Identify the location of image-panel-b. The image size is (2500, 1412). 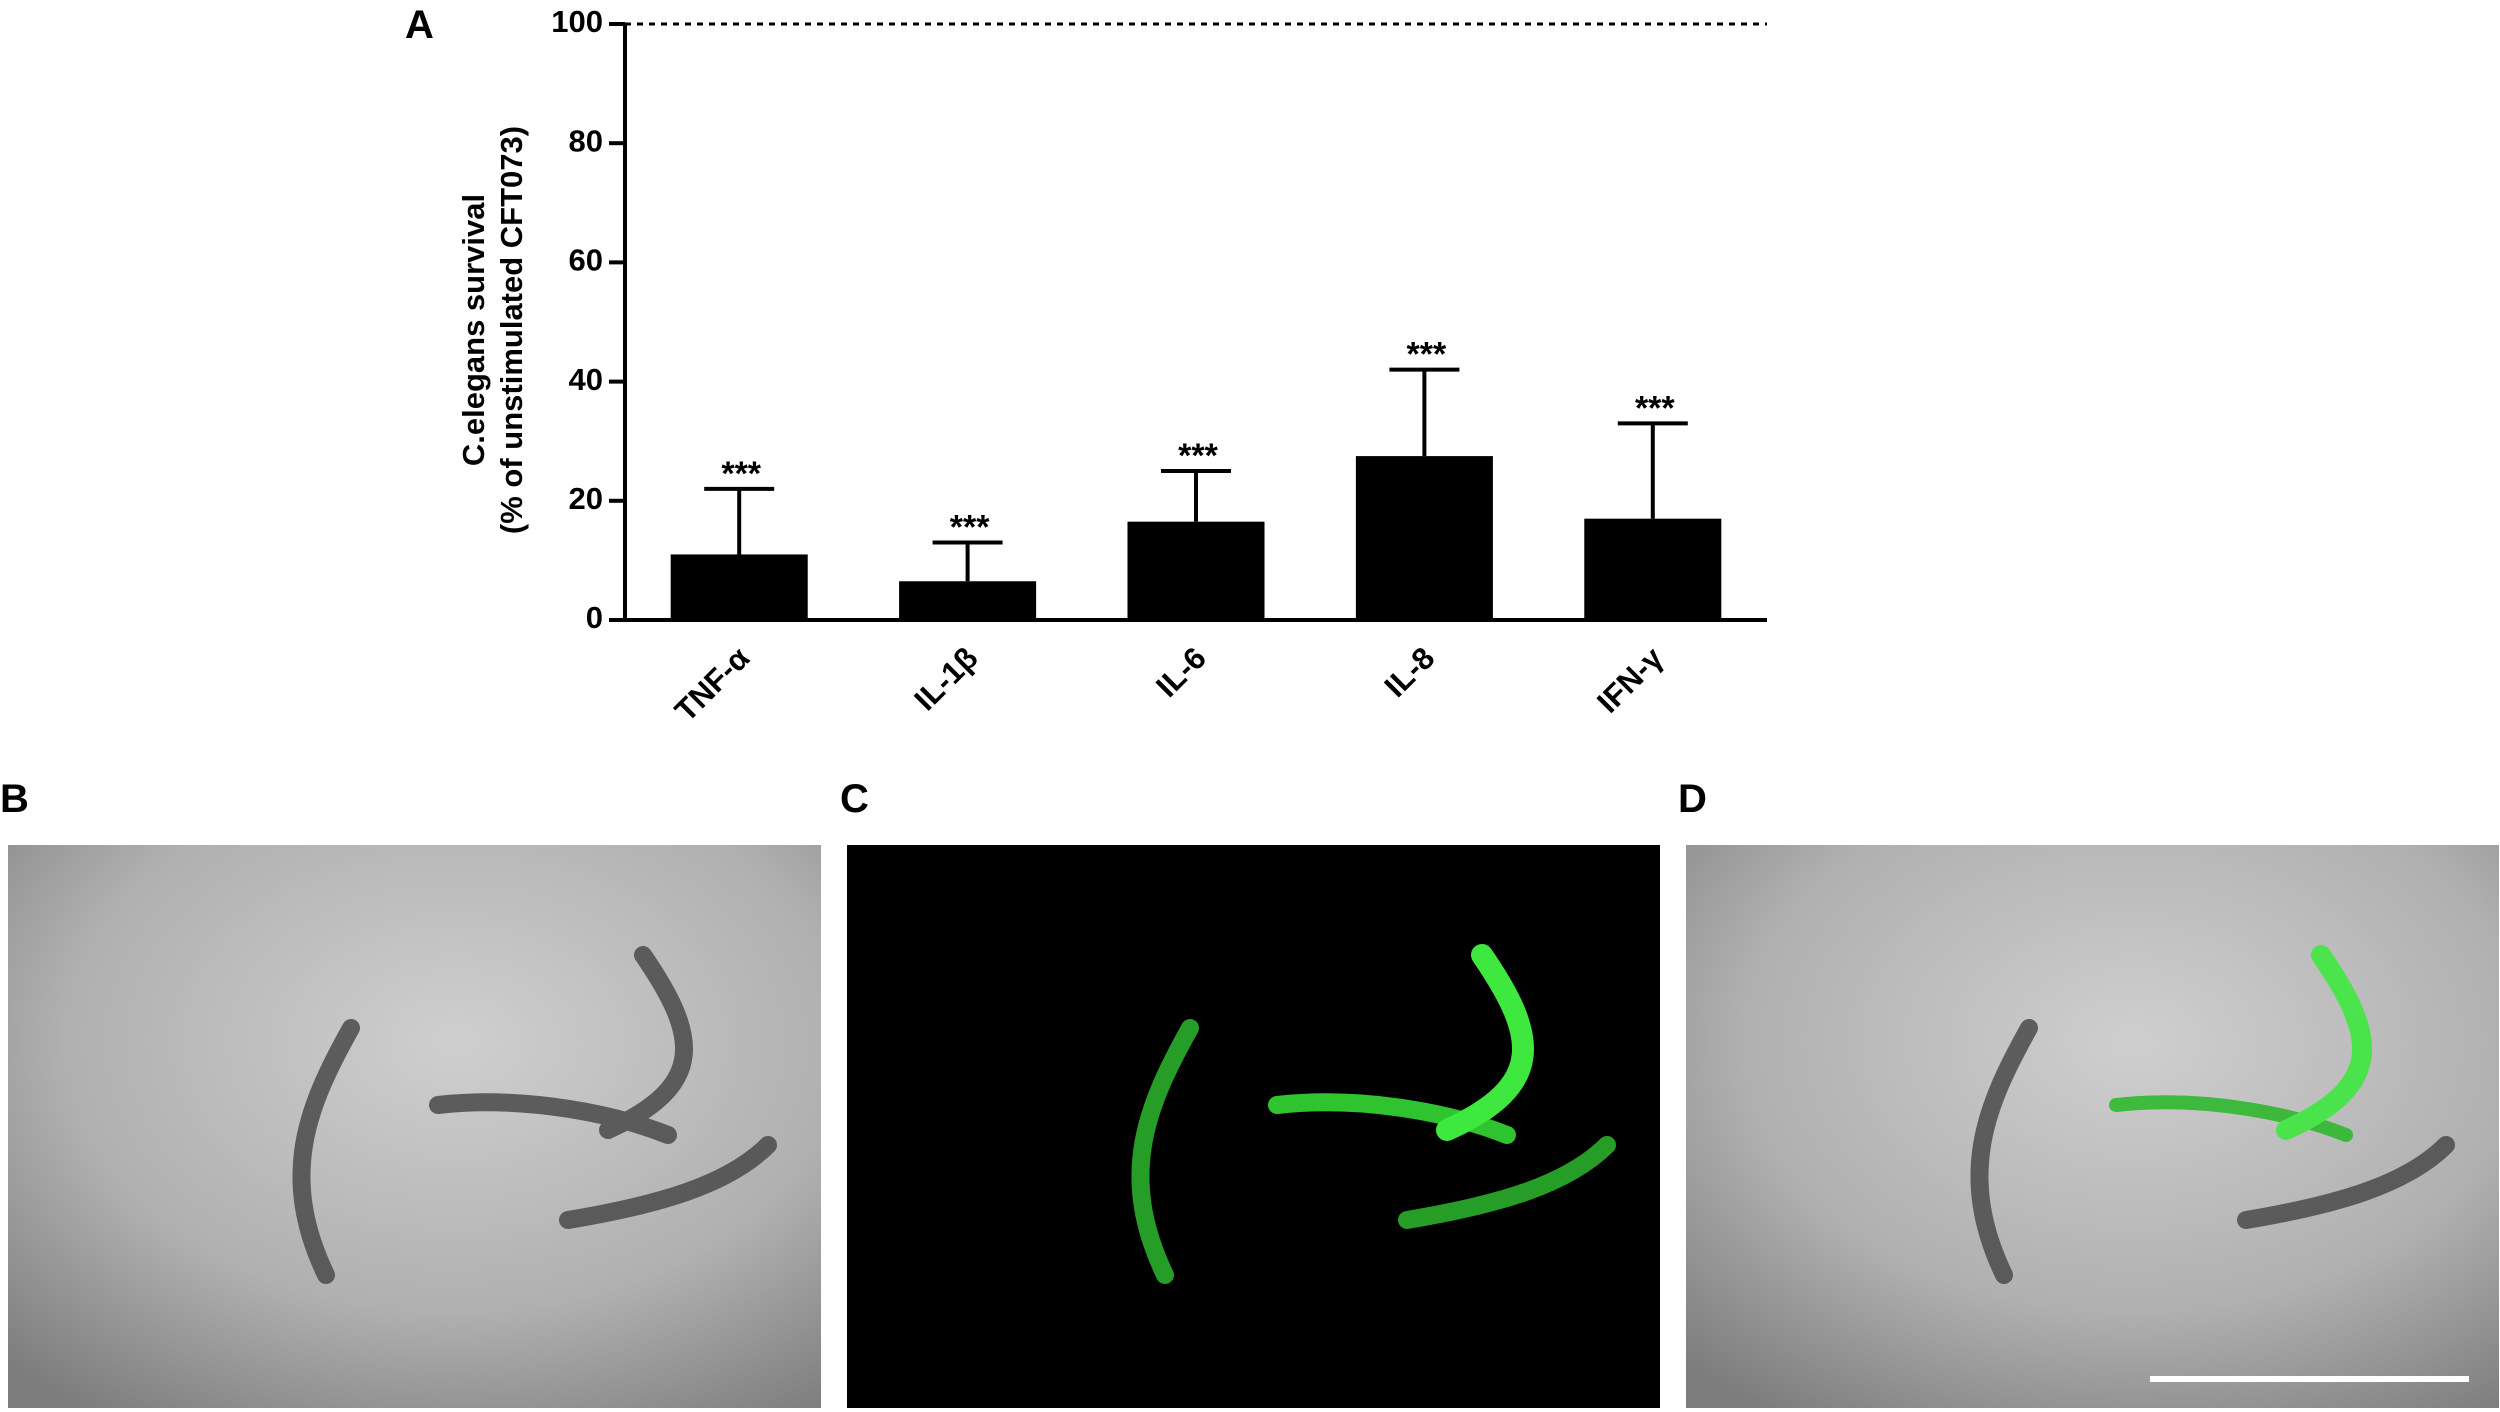
(414, 1126).